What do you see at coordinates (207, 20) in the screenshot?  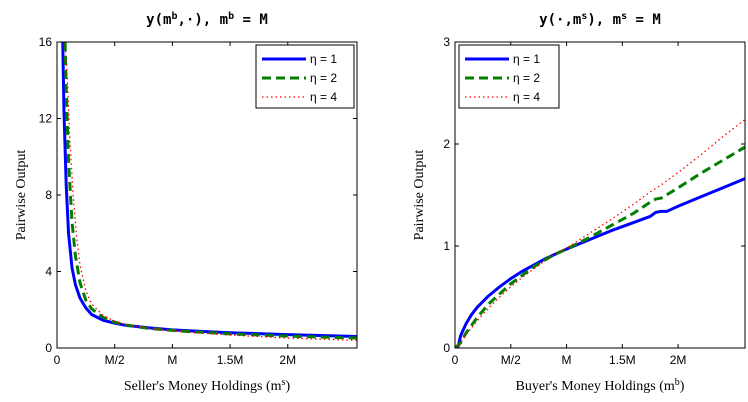 I see `chart-title: y(mb,·), mb = M` at bounding box center [207, 20].